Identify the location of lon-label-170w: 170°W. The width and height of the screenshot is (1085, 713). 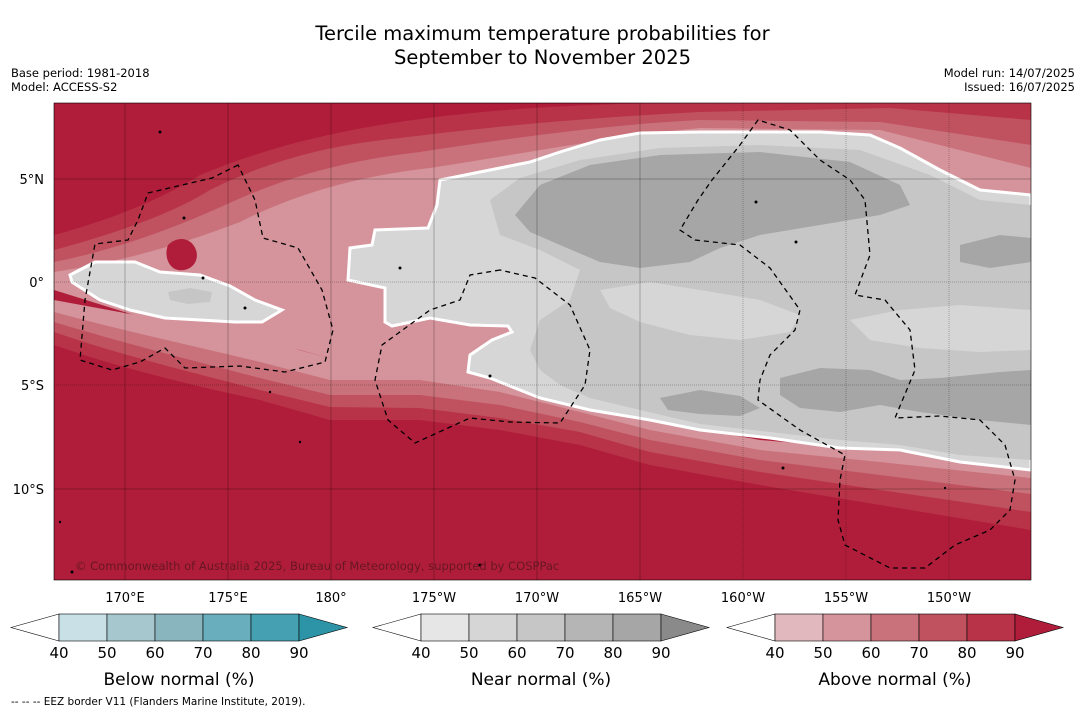
(537, 598).